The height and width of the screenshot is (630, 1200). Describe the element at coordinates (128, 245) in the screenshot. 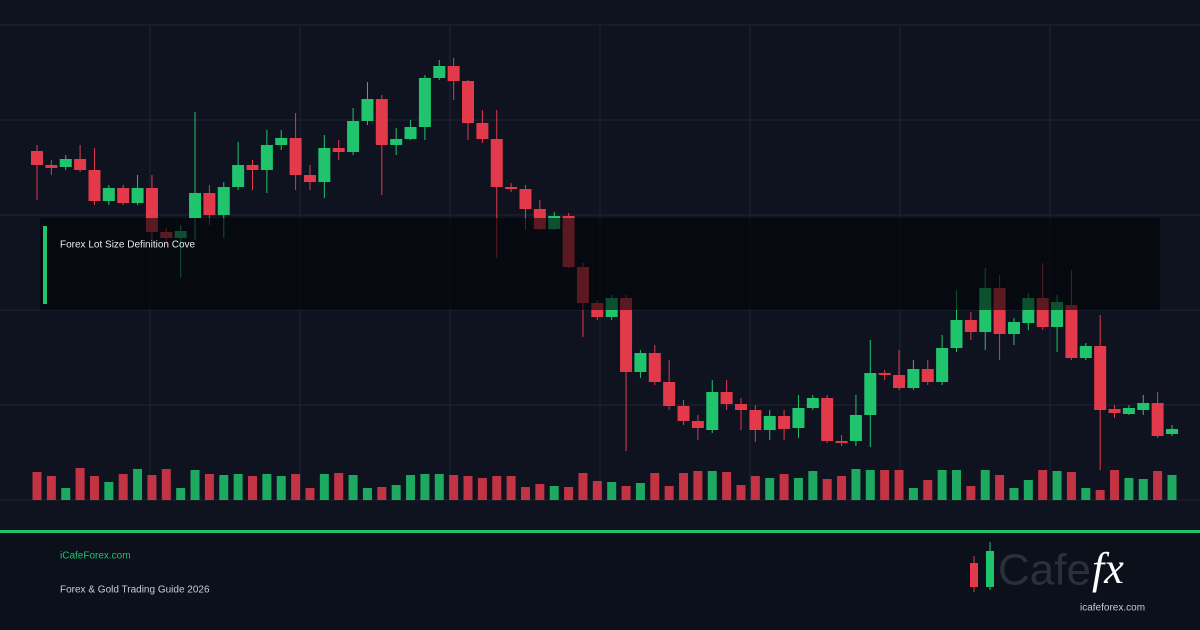

I see `overlay-title: Forex Lot Size Definition Cove` at that location.